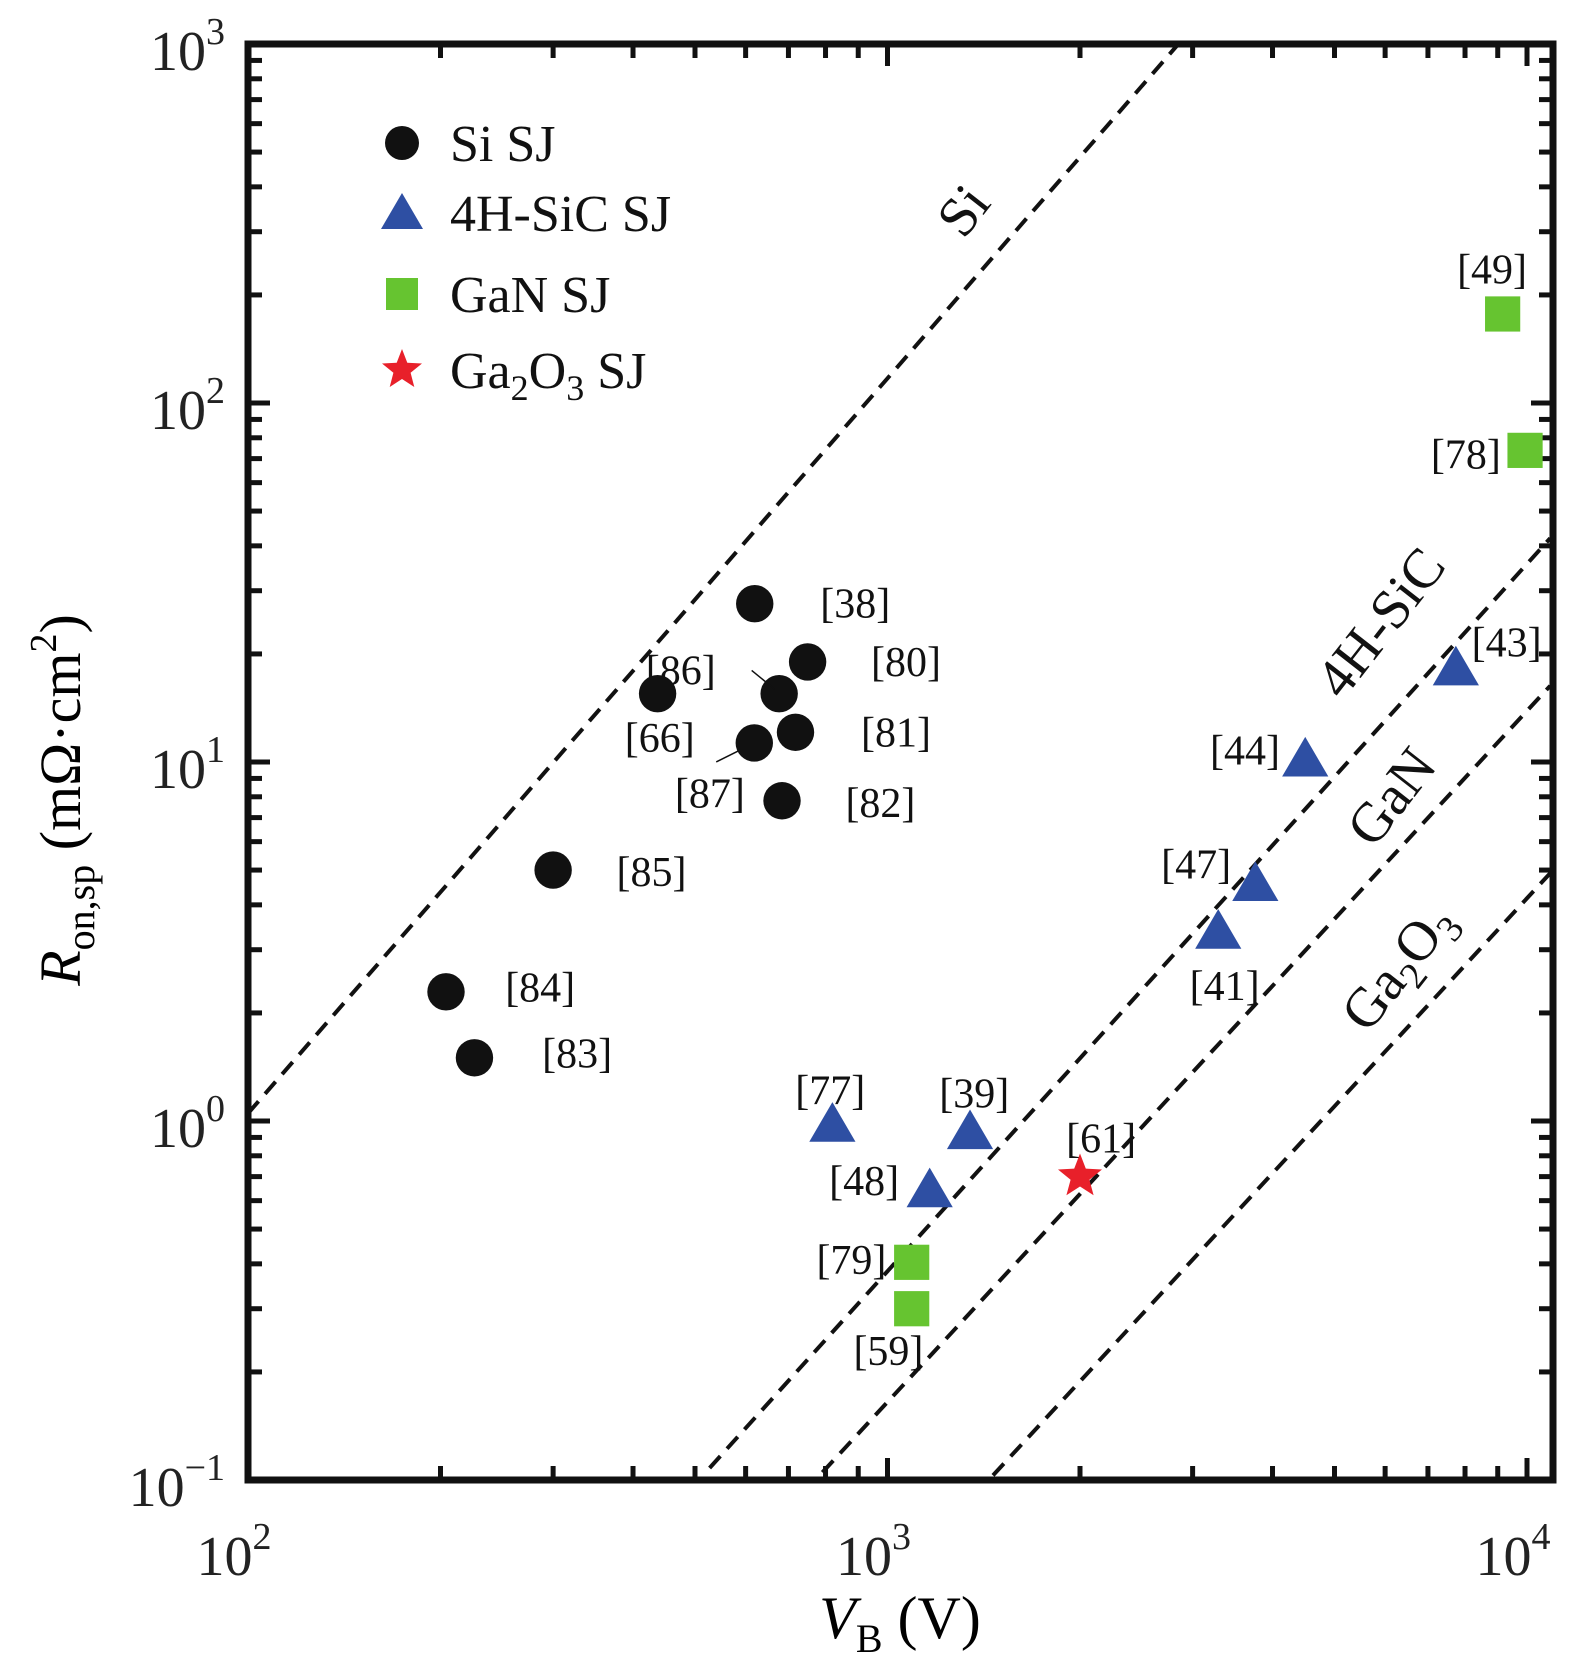 This screenshot has width=1575, height=1656. I want to click on limit-line-label: Ga2O3, so click(1401, 969).